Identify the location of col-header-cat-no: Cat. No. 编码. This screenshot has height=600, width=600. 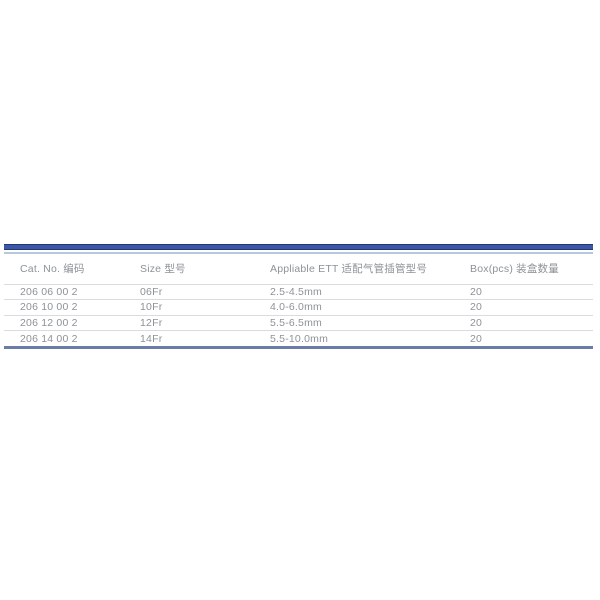
(72, 269).